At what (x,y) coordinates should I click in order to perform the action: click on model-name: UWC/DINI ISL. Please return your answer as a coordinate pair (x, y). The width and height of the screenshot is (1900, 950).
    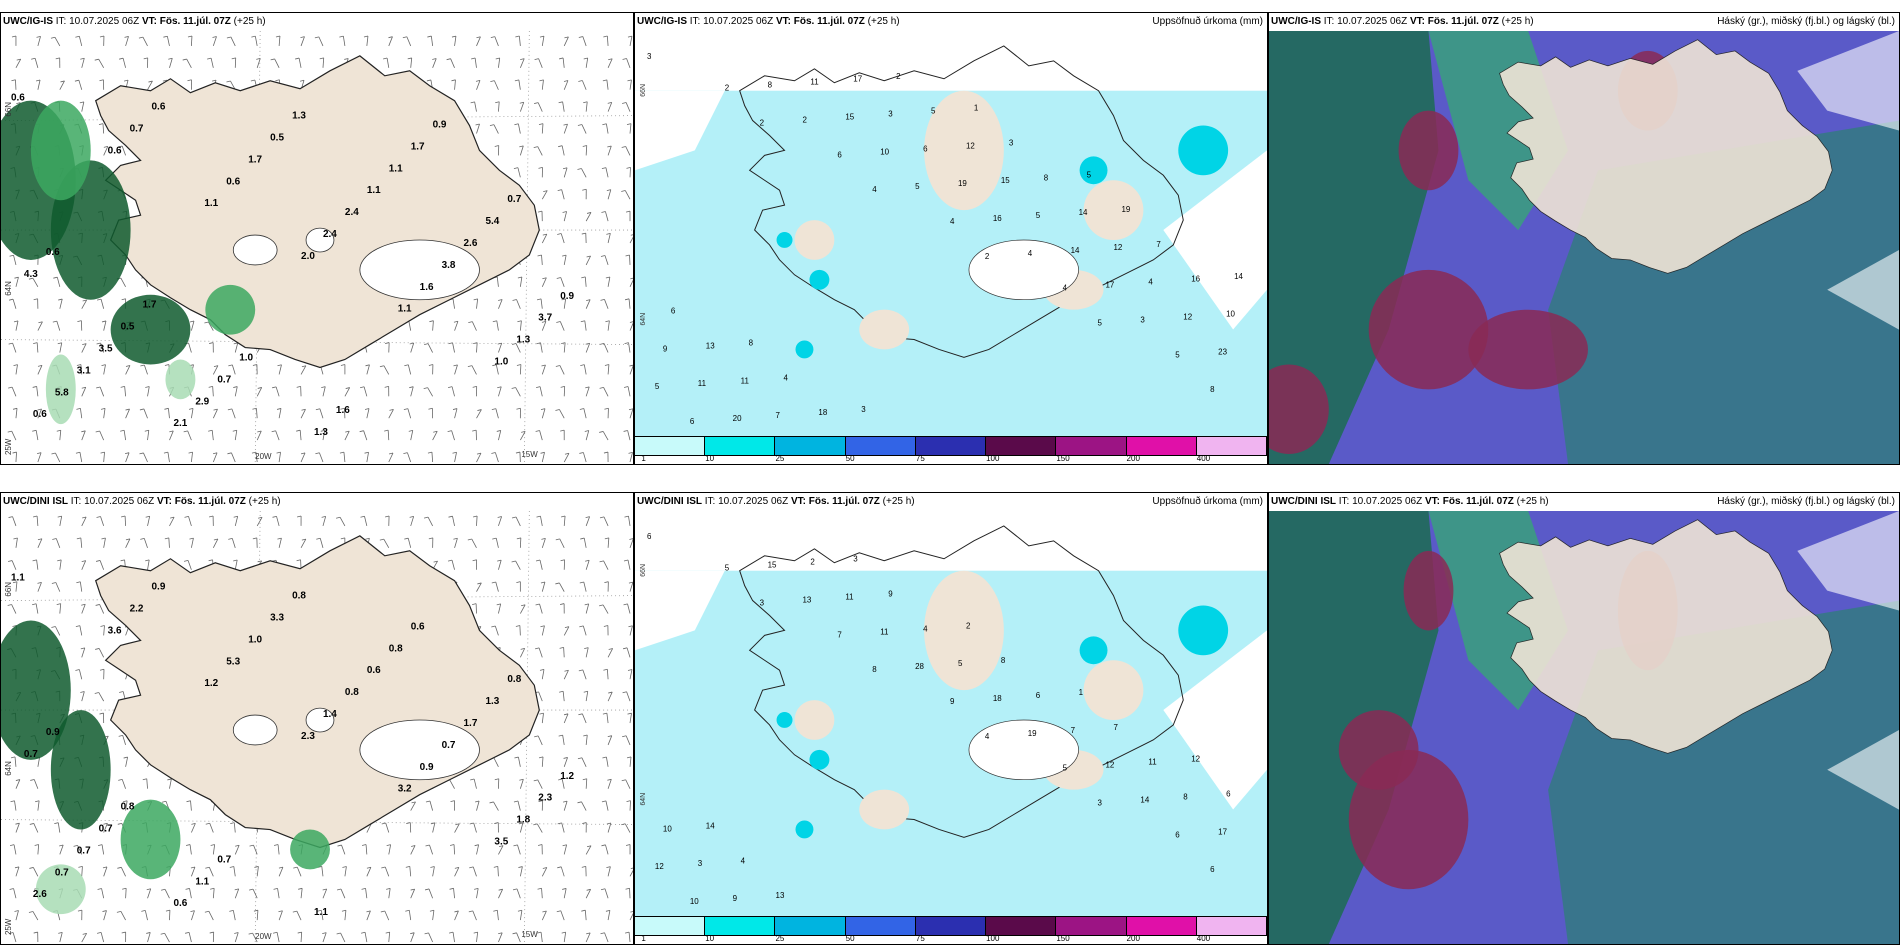
    Looking at the image, I should click on (35, 501).